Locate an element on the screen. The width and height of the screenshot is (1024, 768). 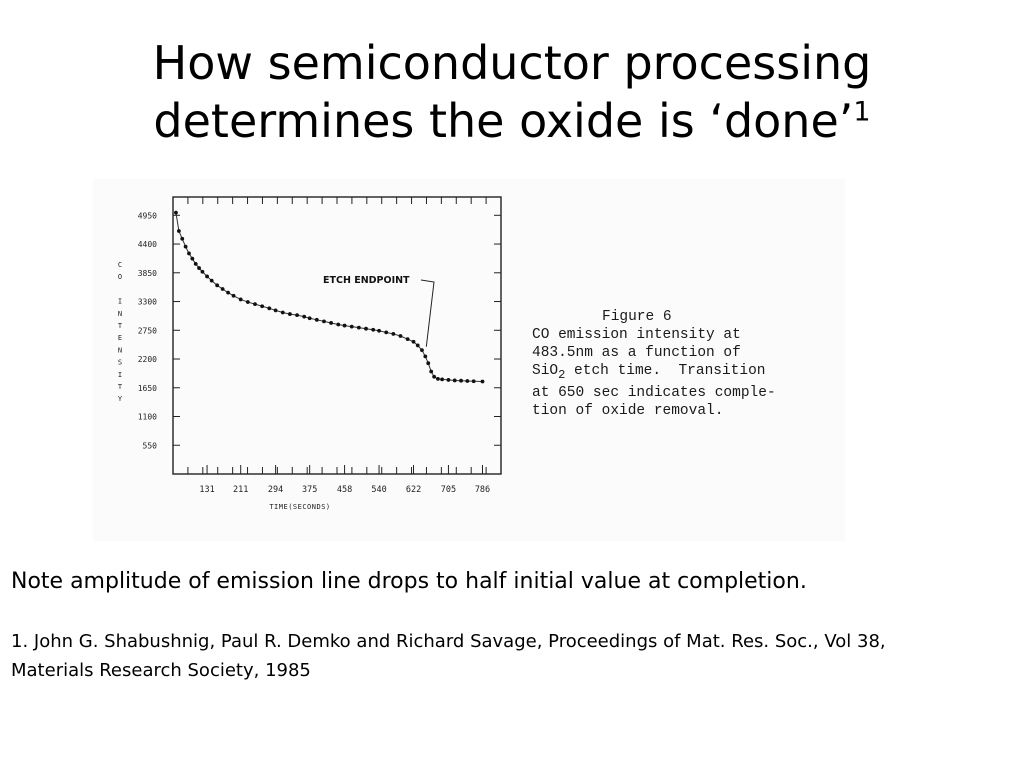
x-tick-label: 211 is located at coordinates (240, 490).